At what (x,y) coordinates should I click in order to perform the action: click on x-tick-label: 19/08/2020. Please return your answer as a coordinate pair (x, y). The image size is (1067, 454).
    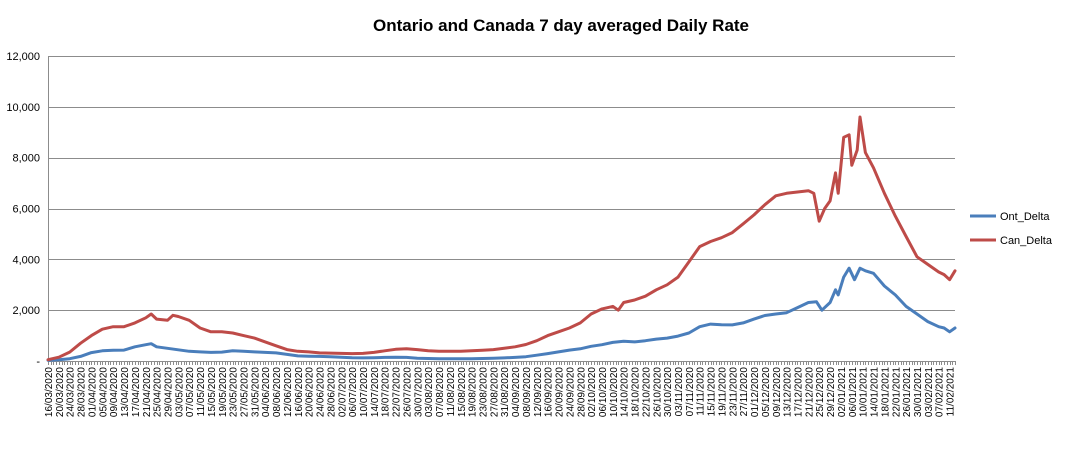
    Looking at the image, I should click on (473, 392).